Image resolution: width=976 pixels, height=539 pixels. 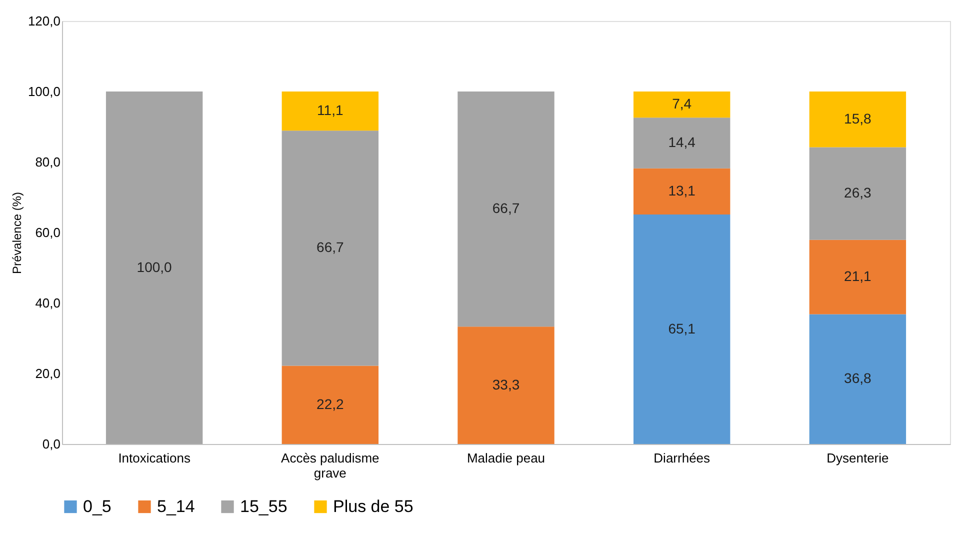 I want to click on y-tick-label: 0,0, so click(x=51, y=444).